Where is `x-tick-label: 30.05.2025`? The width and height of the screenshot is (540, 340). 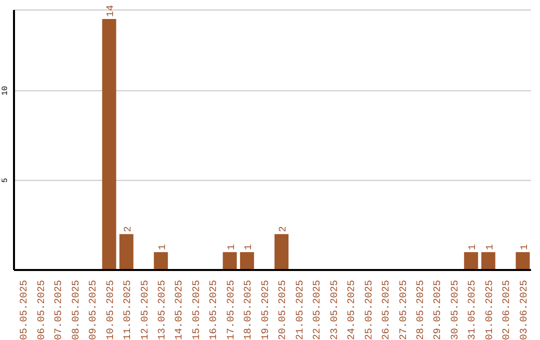 x-tick-label: 30.05.2025 is located at coordinates (456, 310).